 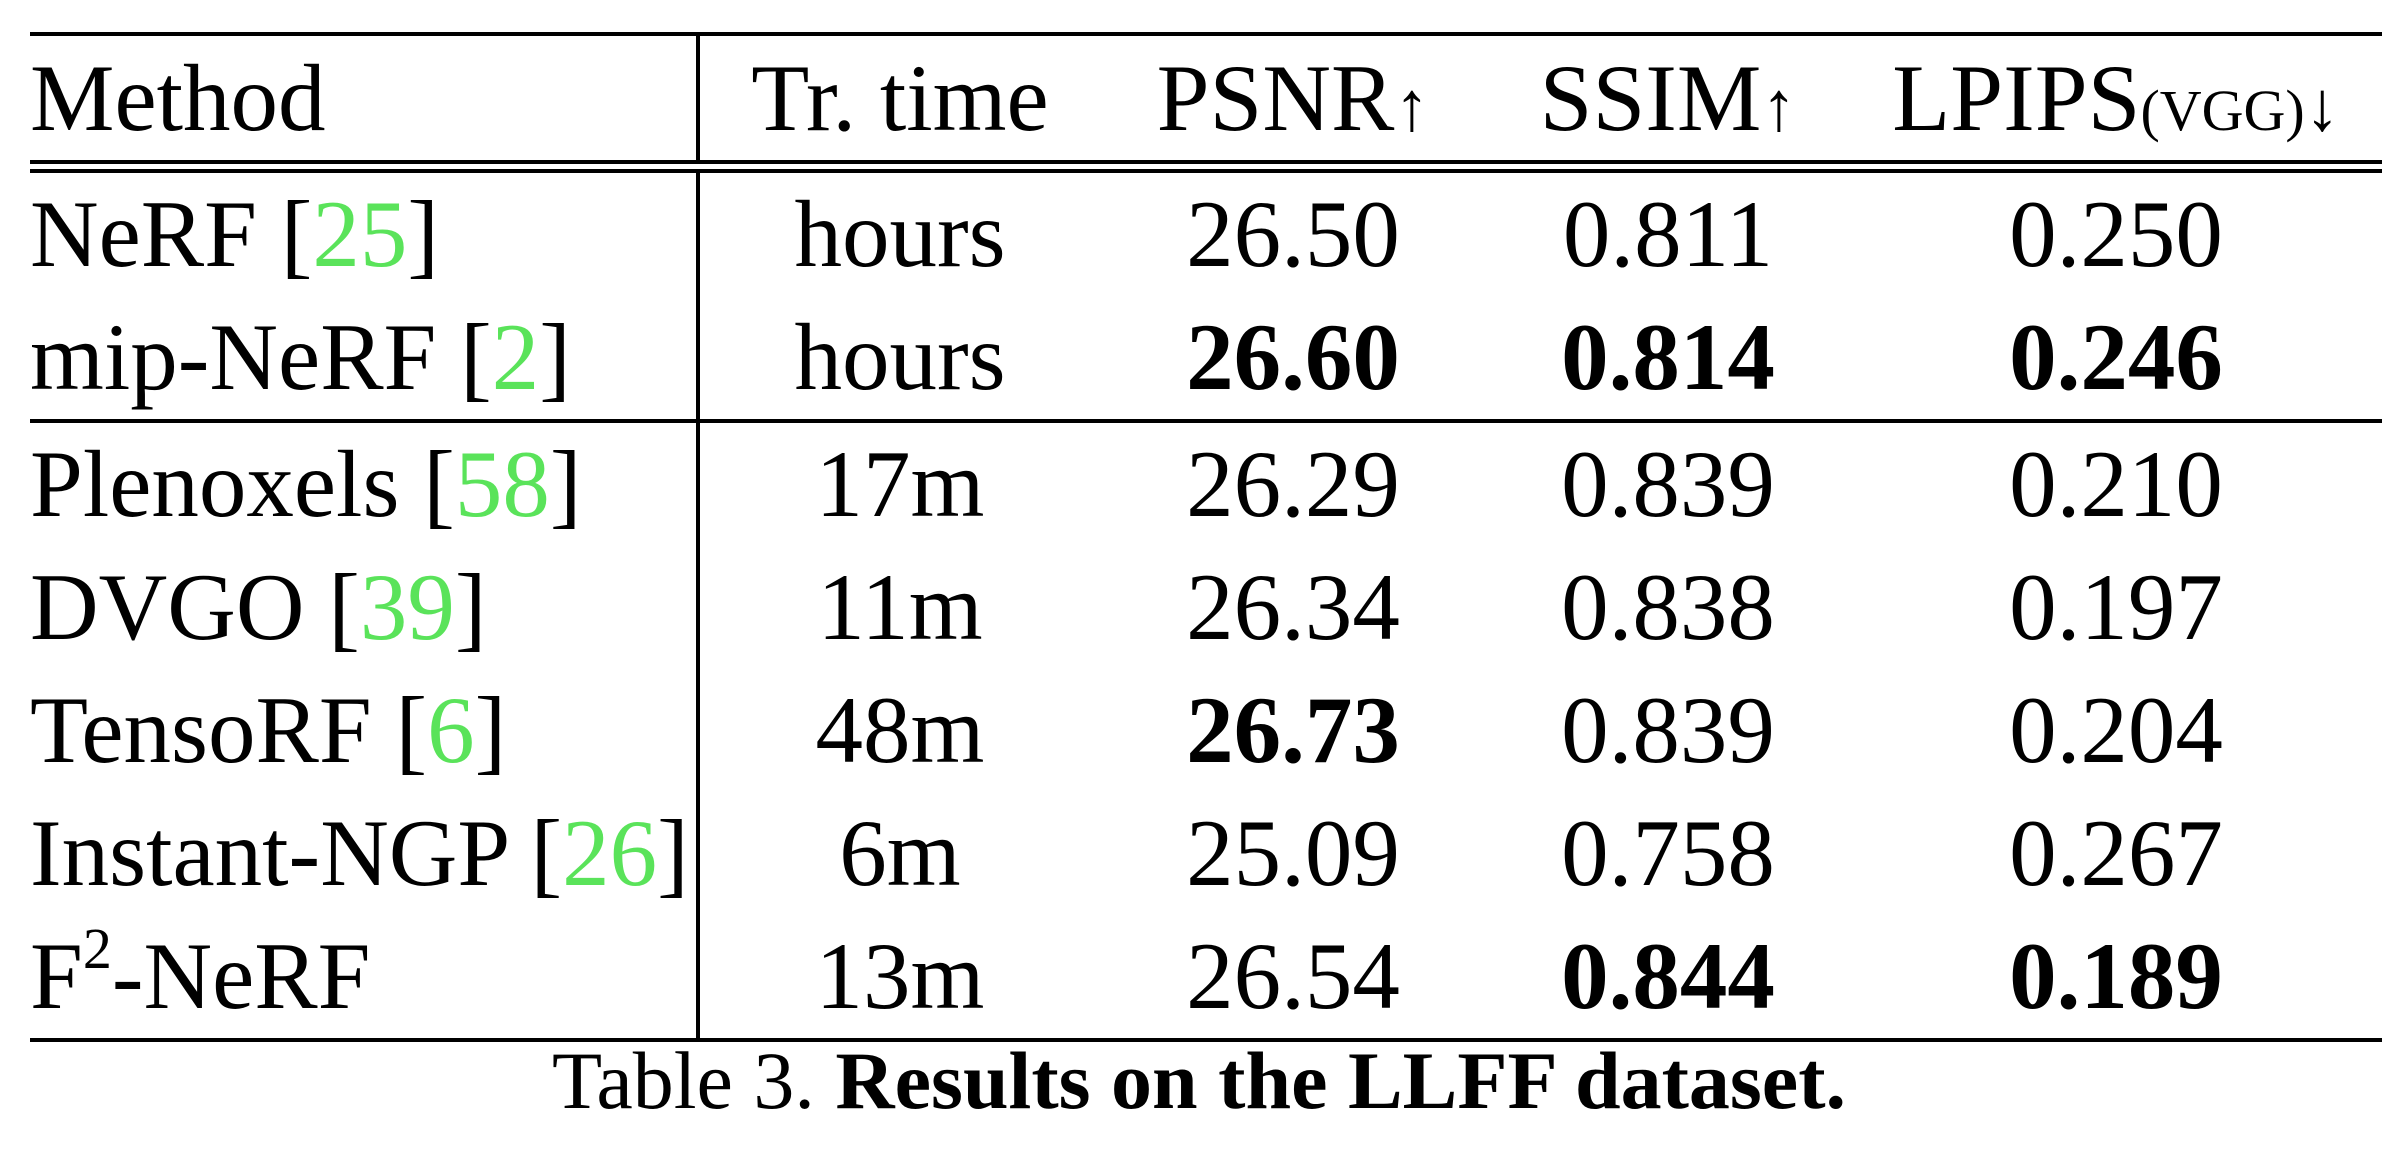 What do you see at coordinates (2016, 97) in the screenshot?
I see `header-lpips-label: LPIPS` at bounding box center [2016, 97].